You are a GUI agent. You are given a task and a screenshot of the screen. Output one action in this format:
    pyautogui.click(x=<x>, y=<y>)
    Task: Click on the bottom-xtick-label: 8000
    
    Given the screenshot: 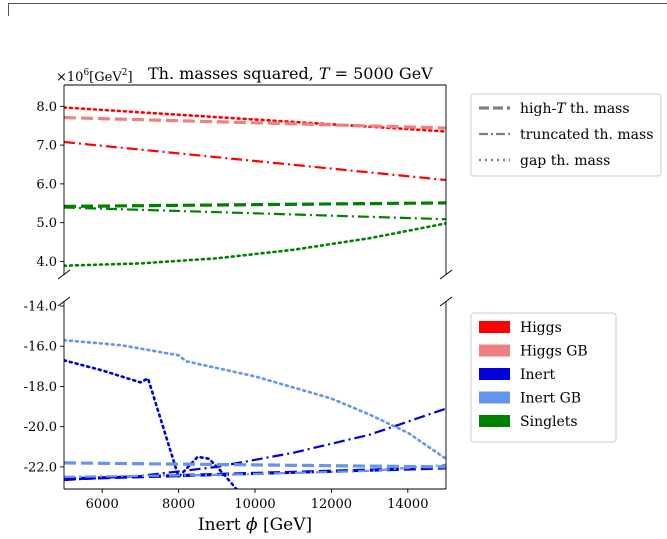 What is the action you would take?
    pyautogui.click(x=178, y=504)
    